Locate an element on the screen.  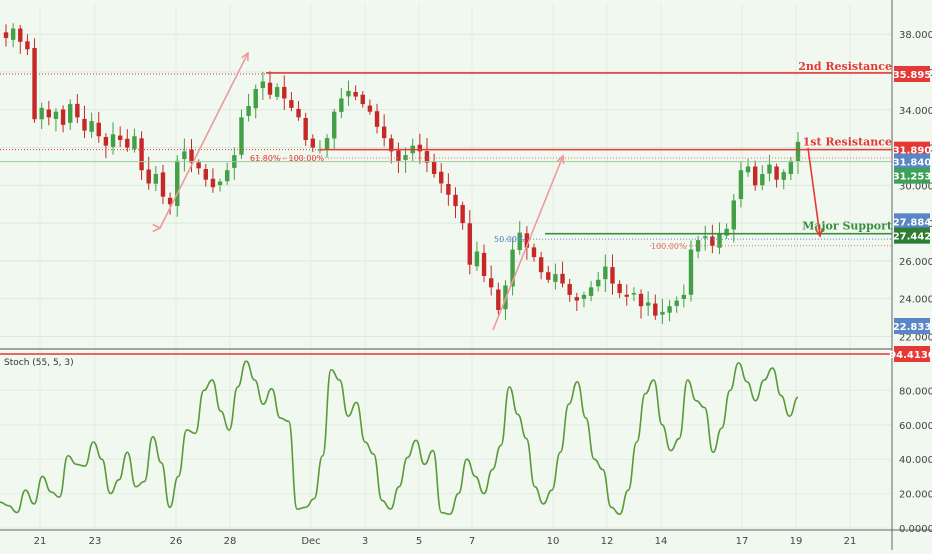
resistance-1-label: 1st Resistance is located at coordinates (847, 142).